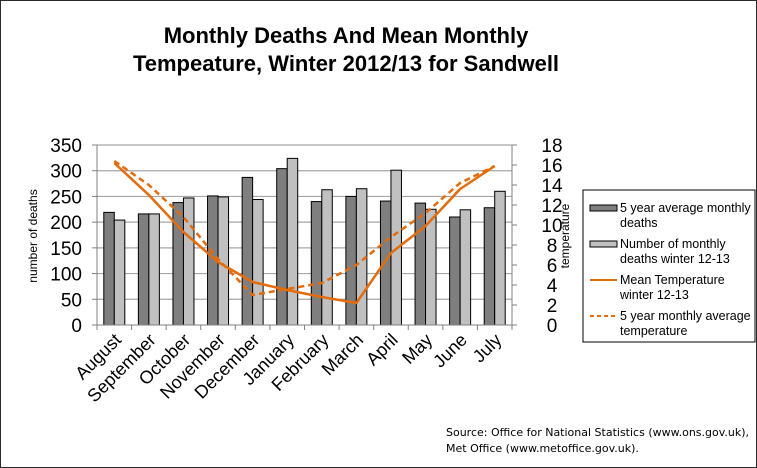  Describe the element at coordinates (66, 223) in the screenshot. I see `y-tick-label: 200` at that location.